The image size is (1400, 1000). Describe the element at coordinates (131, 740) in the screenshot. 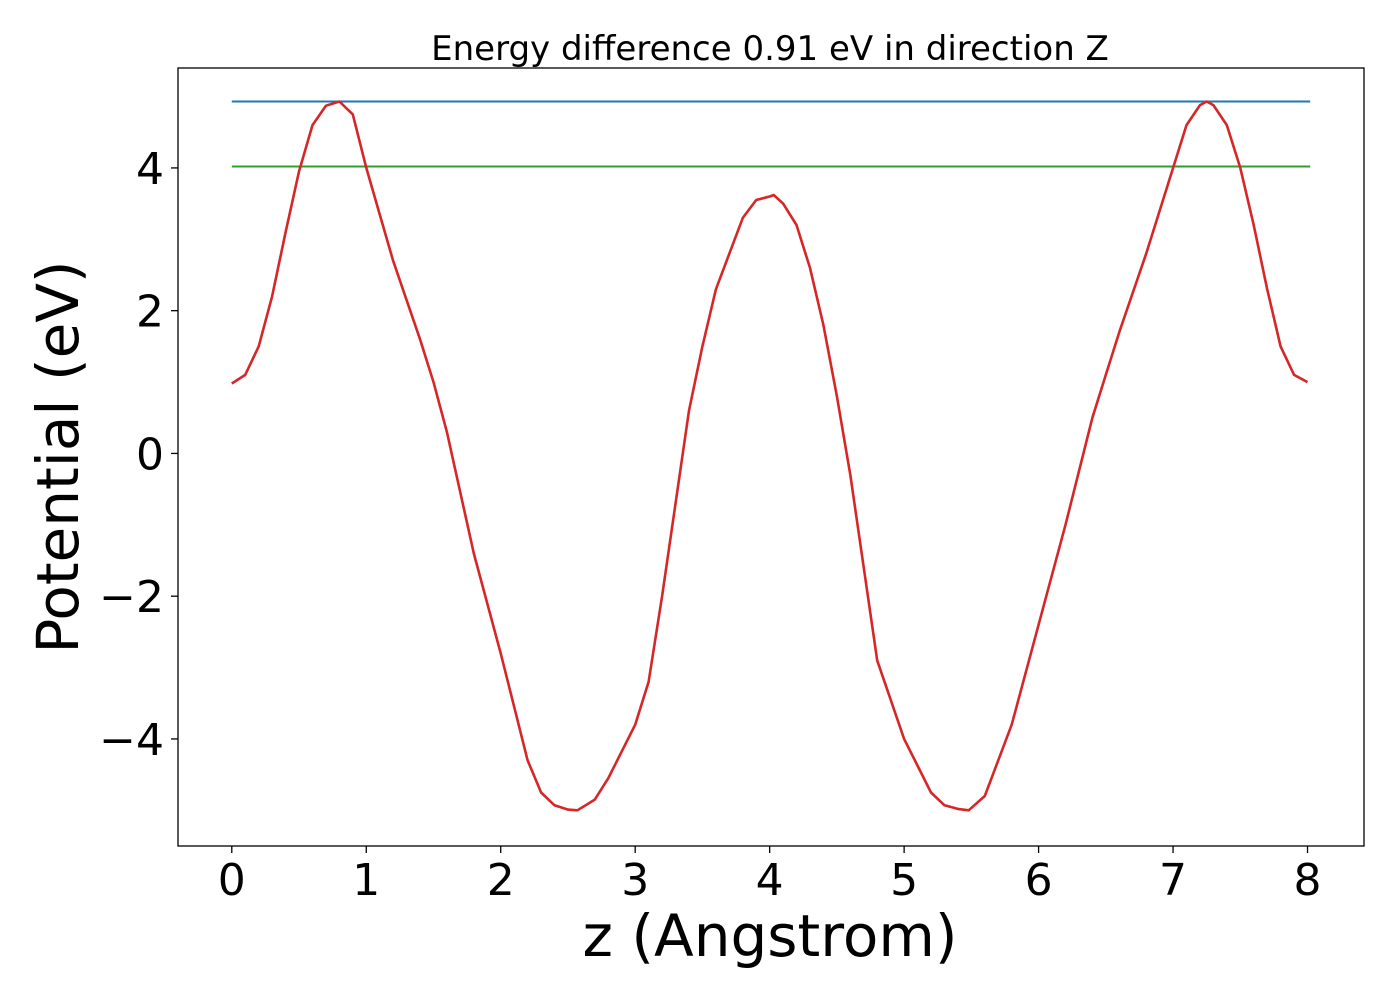

I see `y-tick-label: −4` at that location.